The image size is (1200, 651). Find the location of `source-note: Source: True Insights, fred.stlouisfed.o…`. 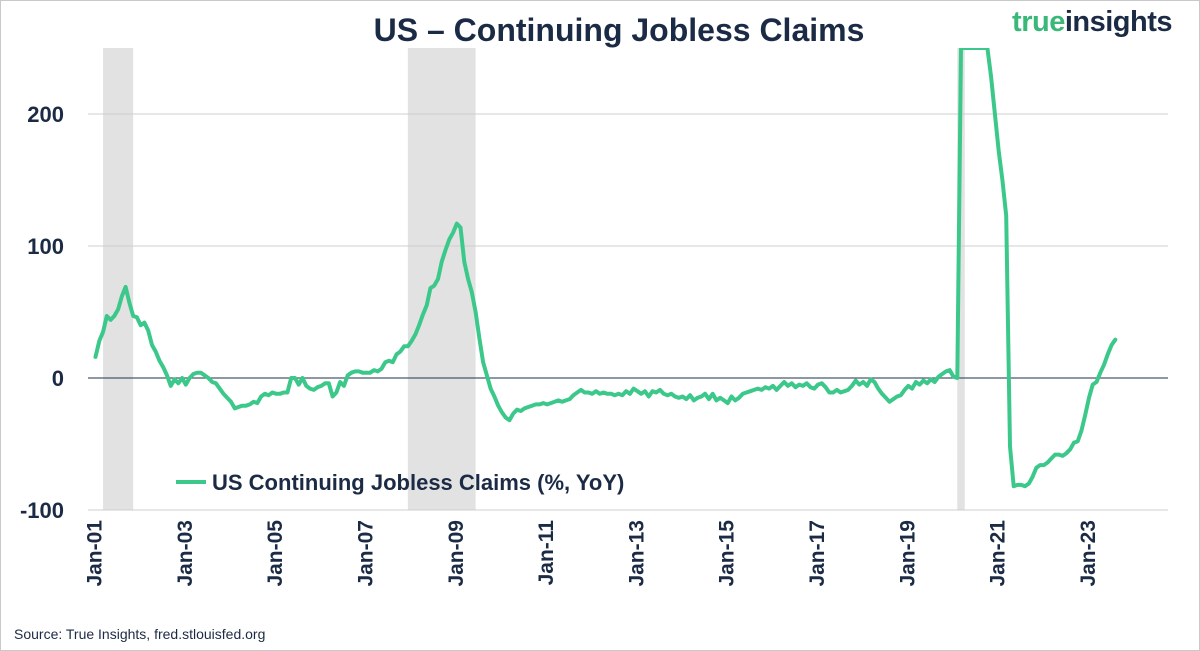

source-note: Source: True Insights, fred.stlouisfed.o… is located at coordinates (140, 634).